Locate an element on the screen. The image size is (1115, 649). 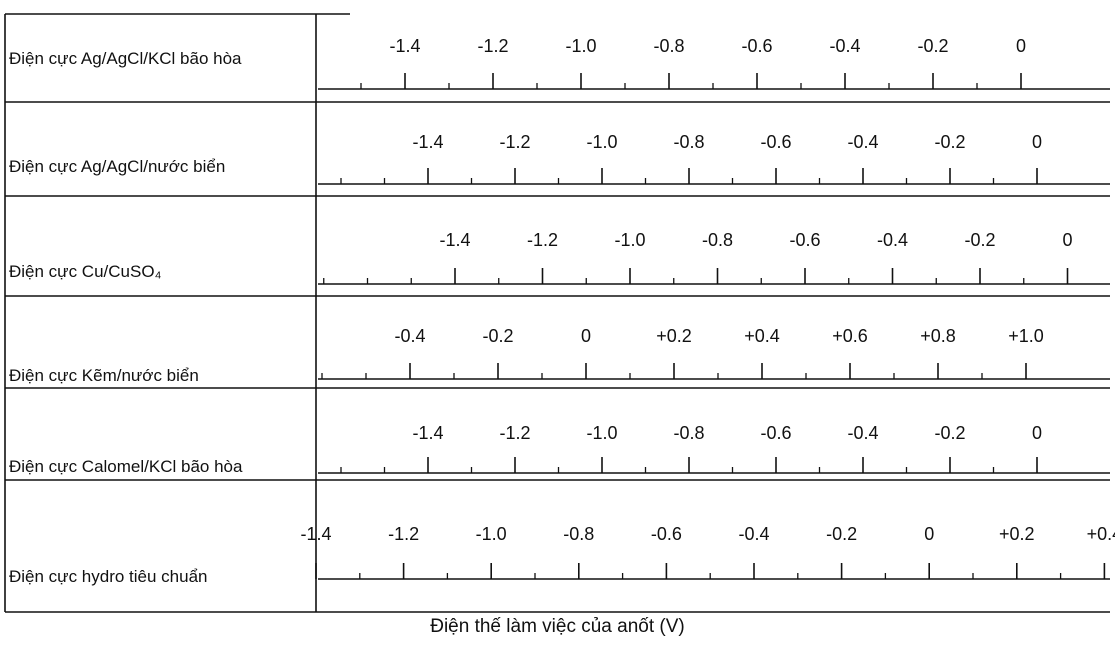
potential-scale-row: -1.4 -1.2 -1.0 -0.8 -0.6 -0.4 -0.2 0 +0.2 +0.4 is located at coordinates (707, 552).